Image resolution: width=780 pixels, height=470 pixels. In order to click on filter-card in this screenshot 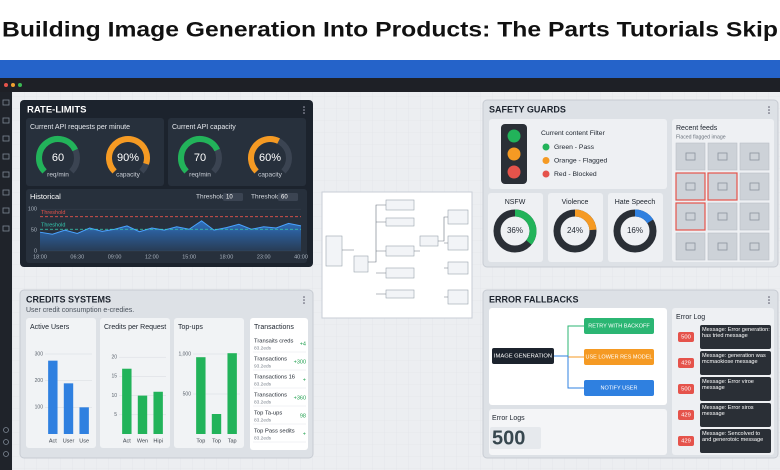, I will do `click(578, 154)`.